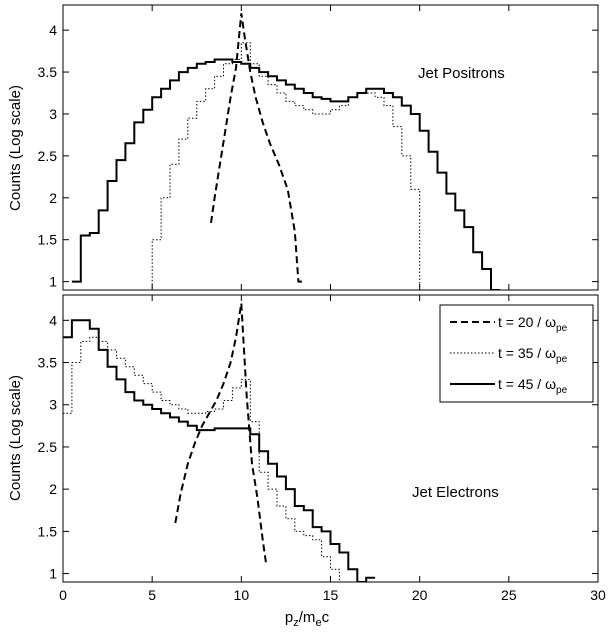 Image resolution: width=612 pixels, height=635 pixels. I want to click on x-tick-label: 30, so click(598, 595).